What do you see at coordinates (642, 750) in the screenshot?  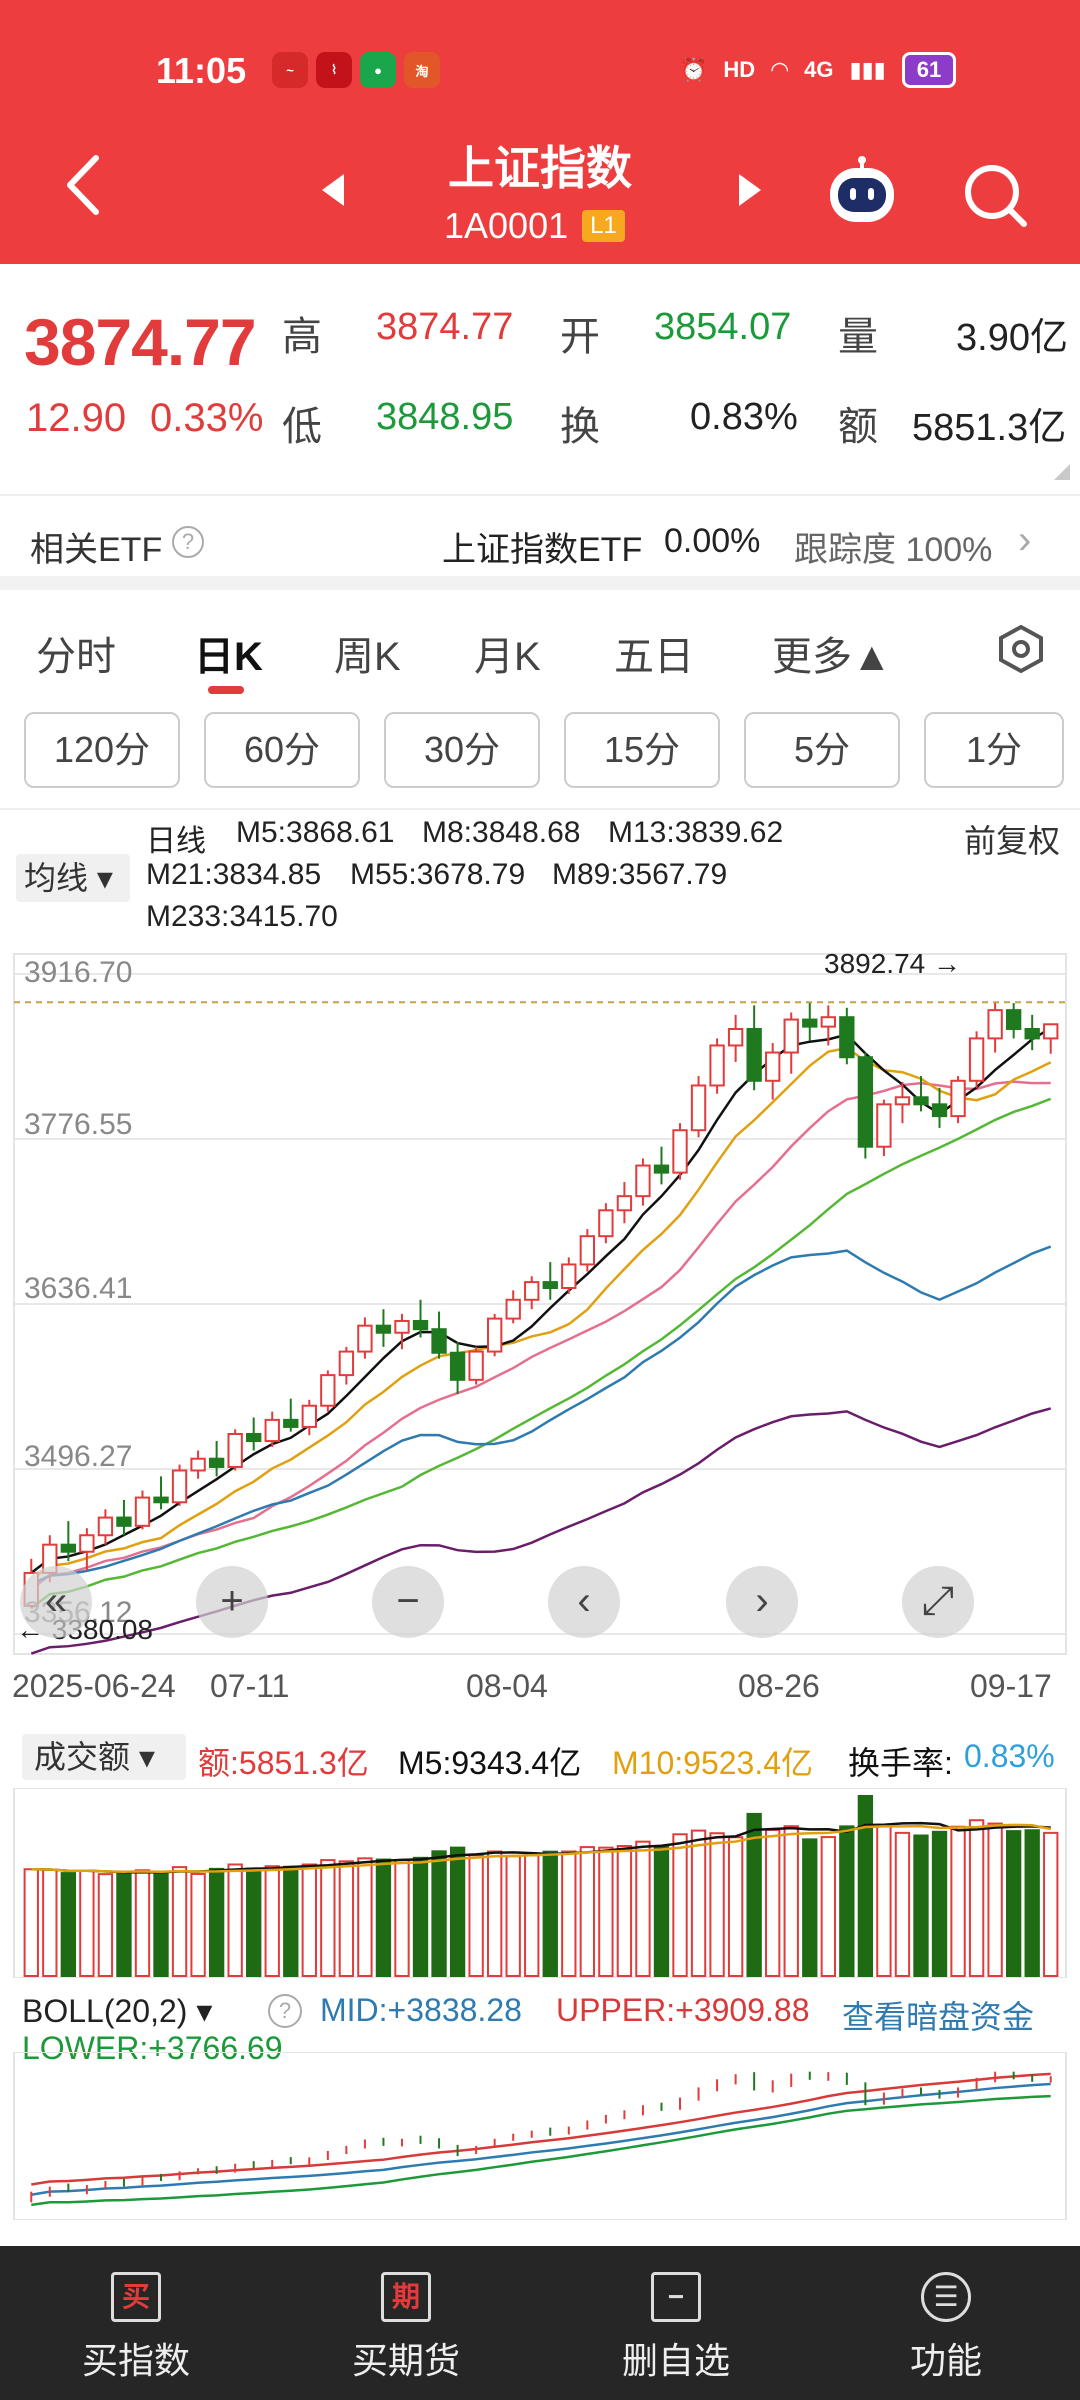 I see `interval-15m-button: 15分` at bounding box center [642, 750].